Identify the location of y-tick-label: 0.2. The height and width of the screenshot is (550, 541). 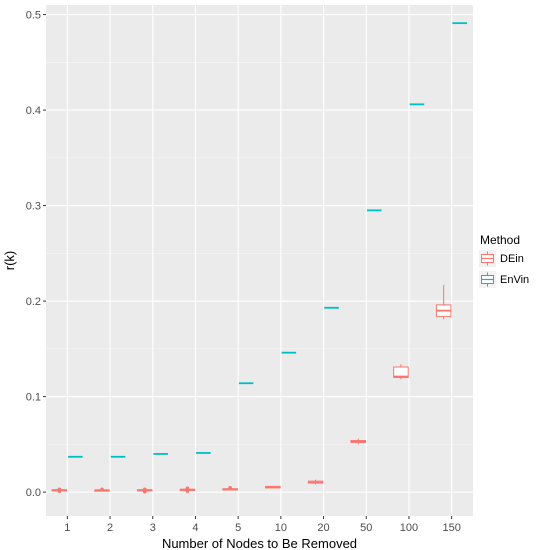
(33, 302).